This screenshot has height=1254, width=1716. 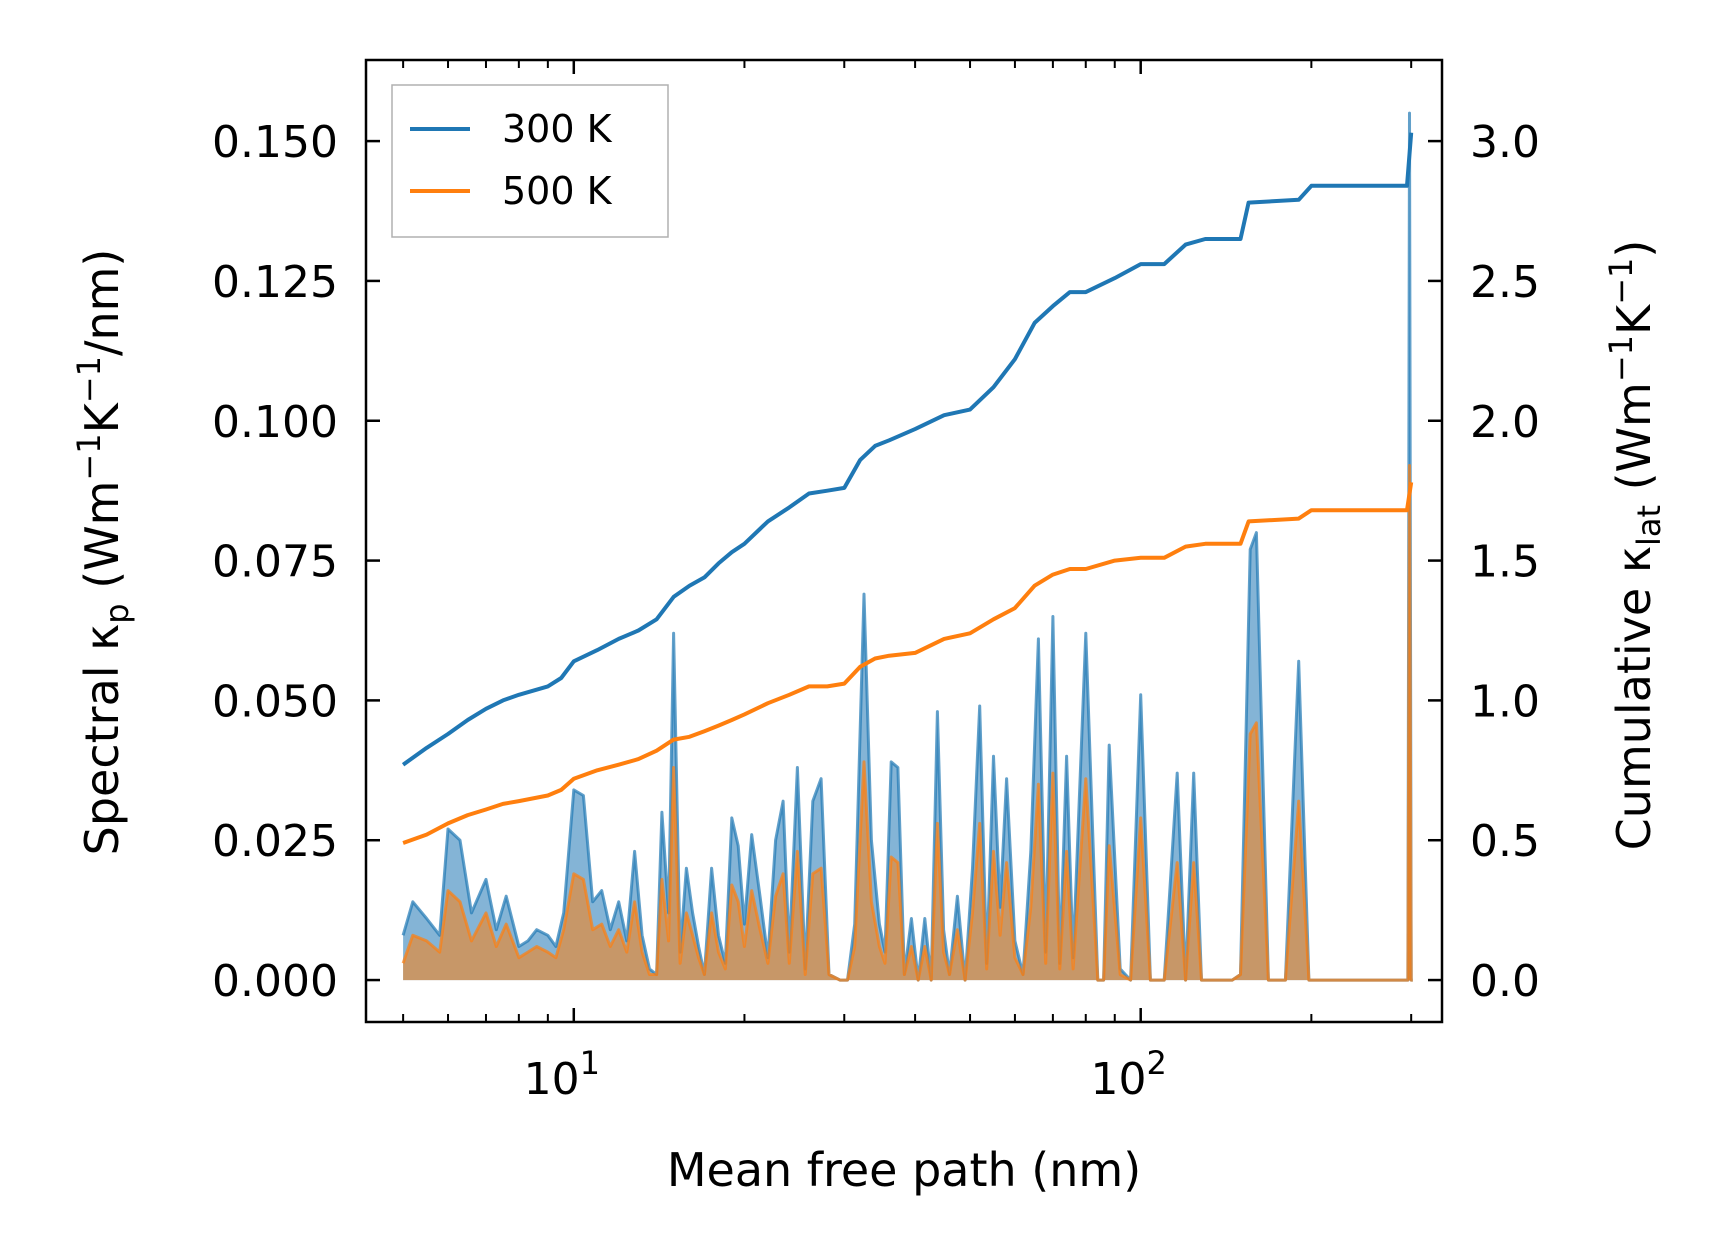 What do you see at coordinates (1505, 422) in the screenshot?
I see `y-right-tick-label: 2.0` at bounding box center [1505, 422].